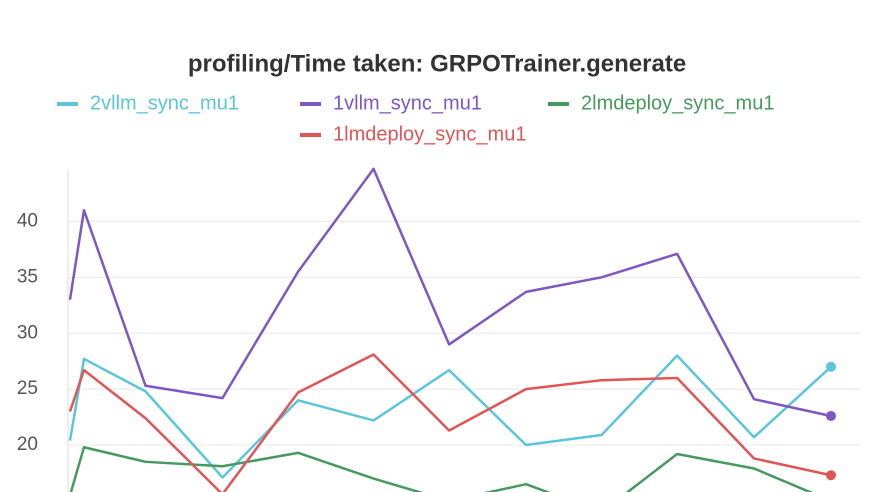 Image resolution: width=870 pixels, height=492 pixels. Describe the element at coordinates (27, 220) in the screenshot. I see `y-tick-label: 40` at that location.